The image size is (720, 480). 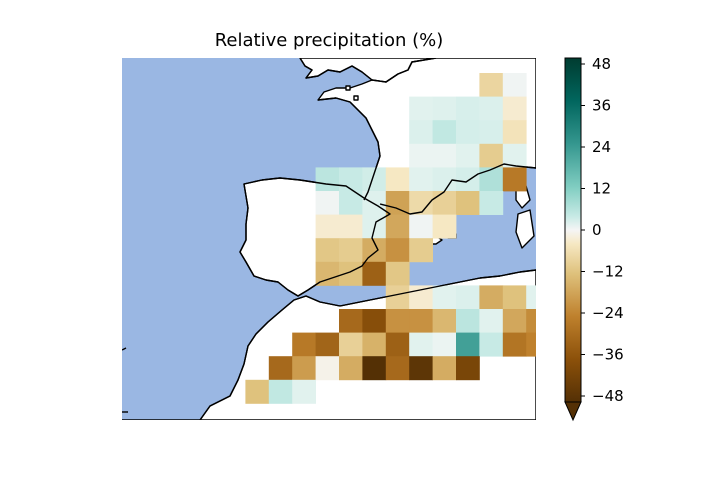 I want to click on colorbar: 48 36 24 12 0 −12 −24 −36 −48, so click(x=594, y=238).